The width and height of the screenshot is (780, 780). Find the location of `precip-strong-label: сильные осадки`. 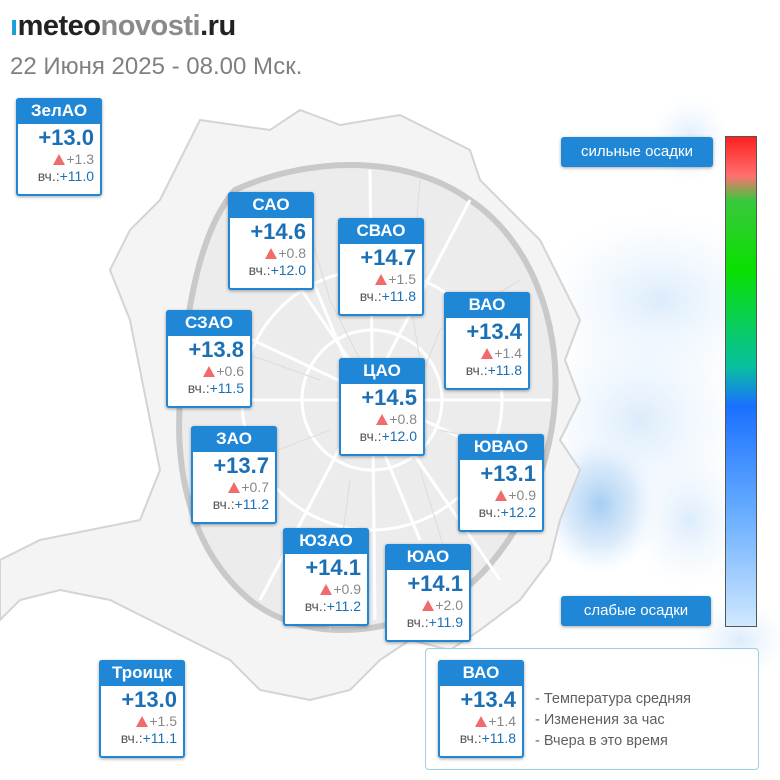

precip-strong-label: сильные осадки is located at coordinates (637, 152).